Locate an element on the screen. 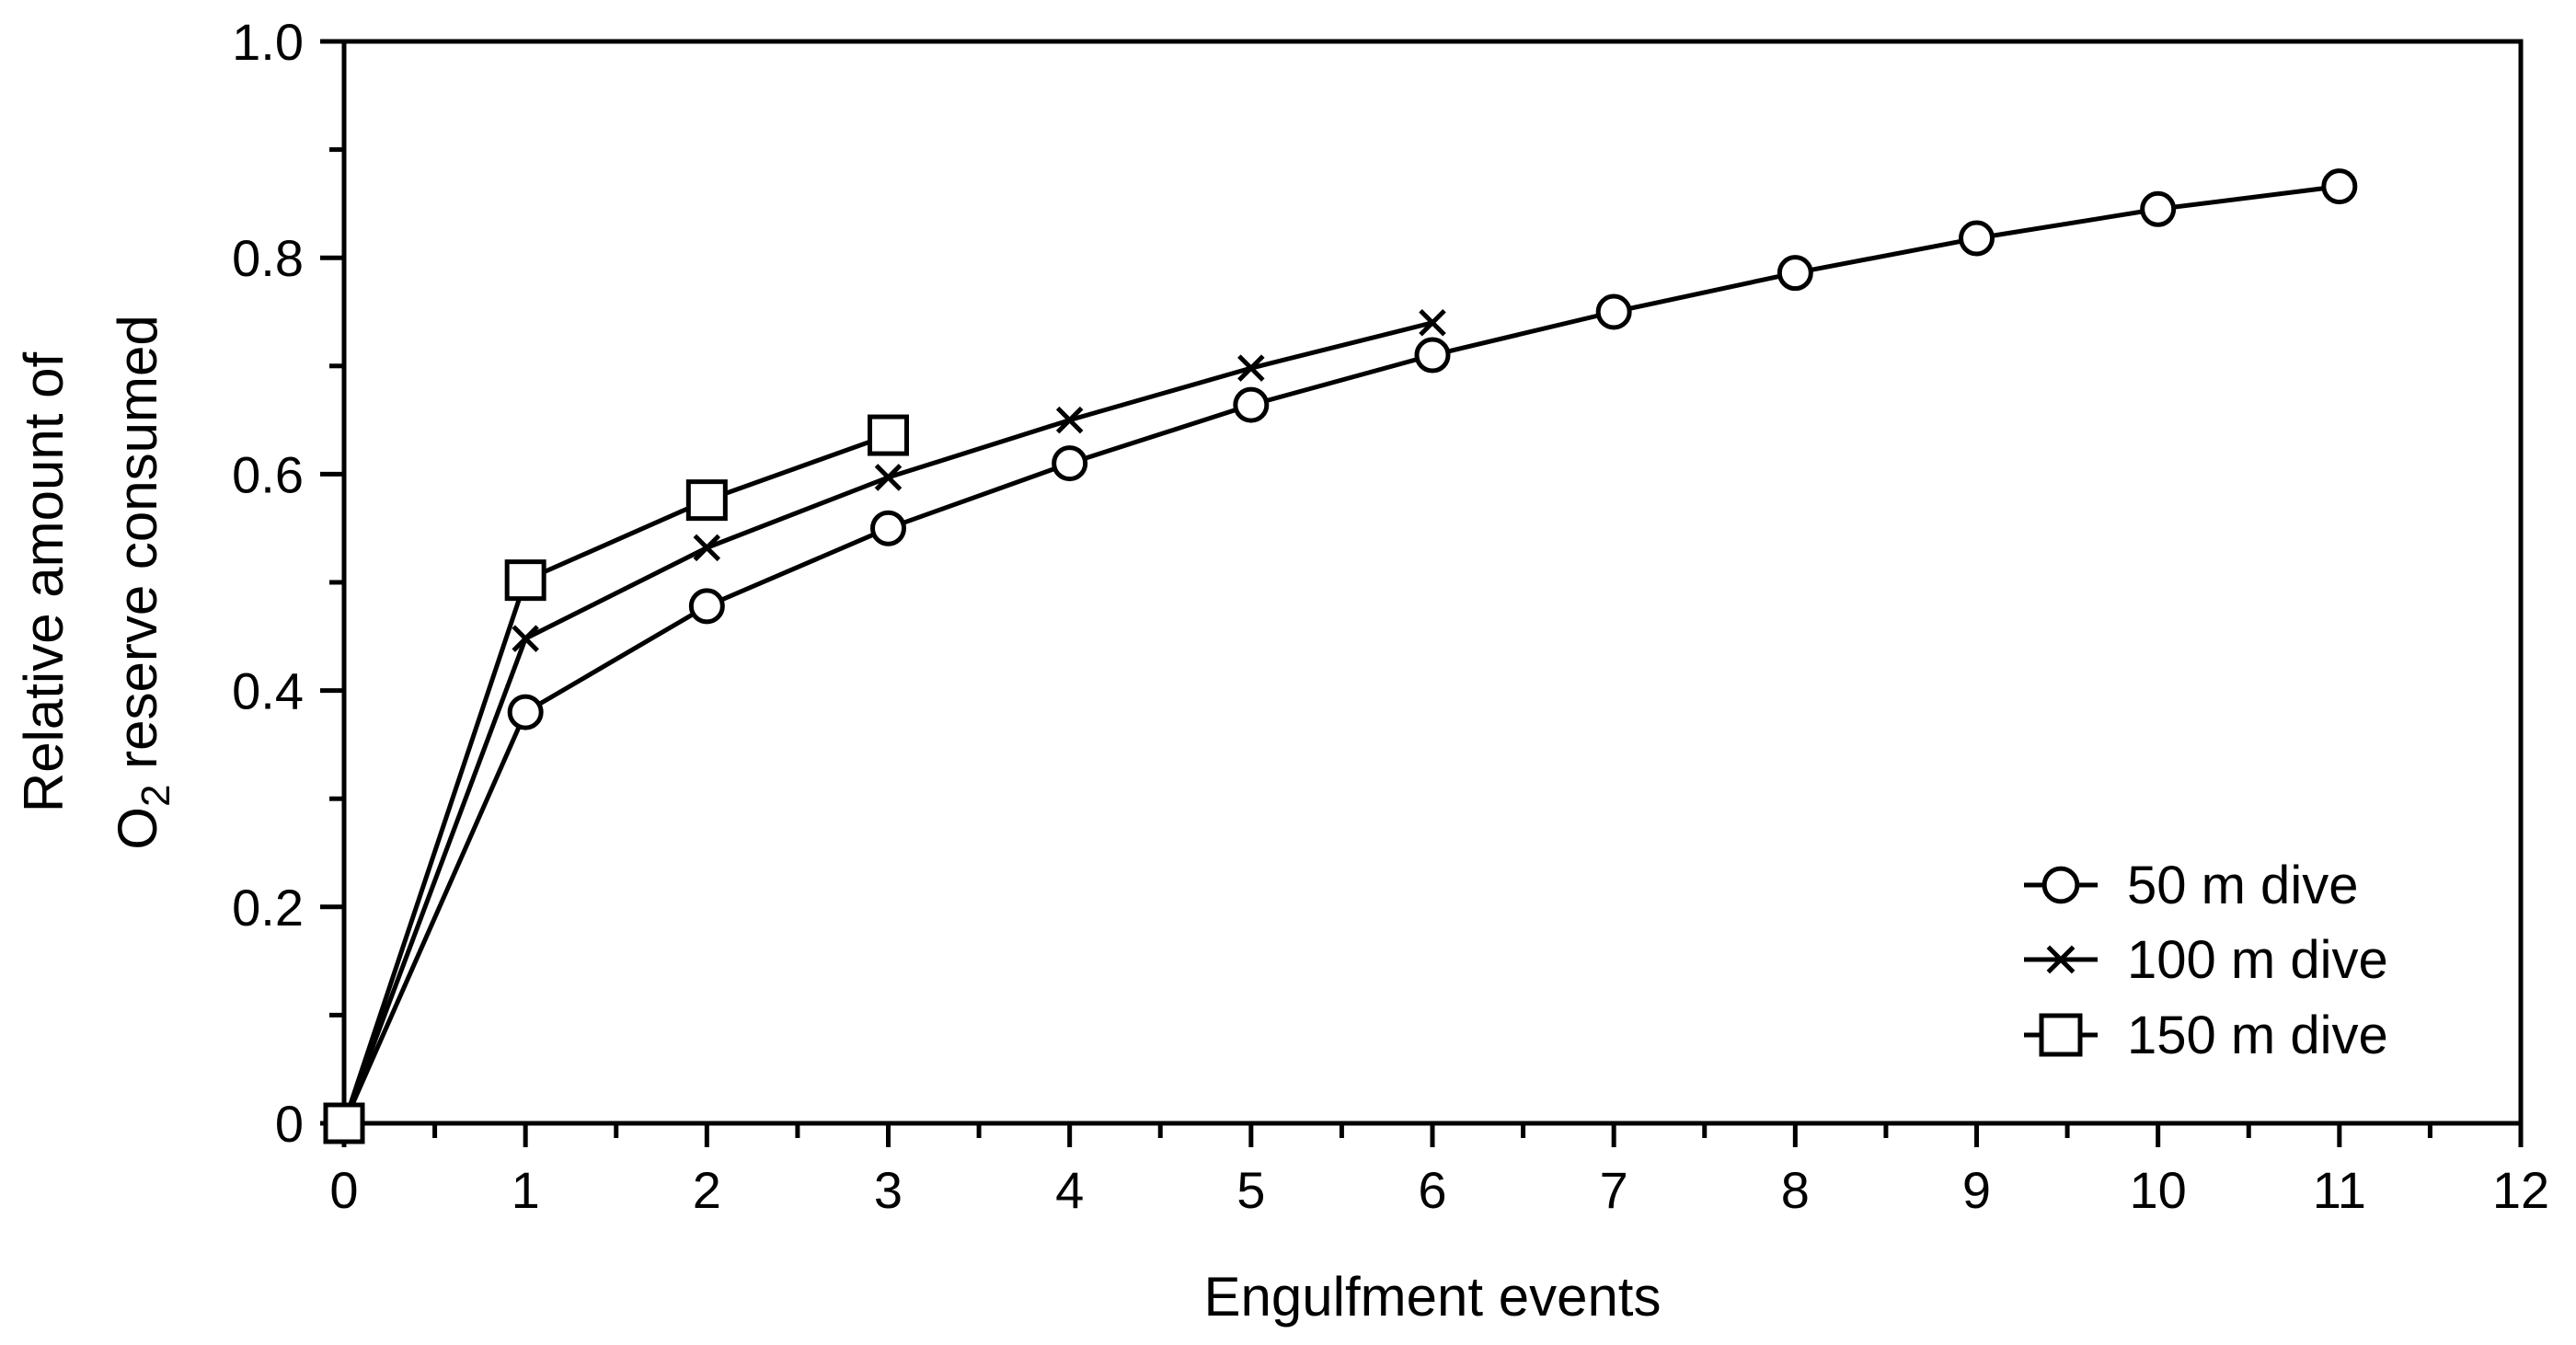 This screenshot has height=1345, width=2576. legend-label: 100 m dive is located at coordinates (2257, 960).